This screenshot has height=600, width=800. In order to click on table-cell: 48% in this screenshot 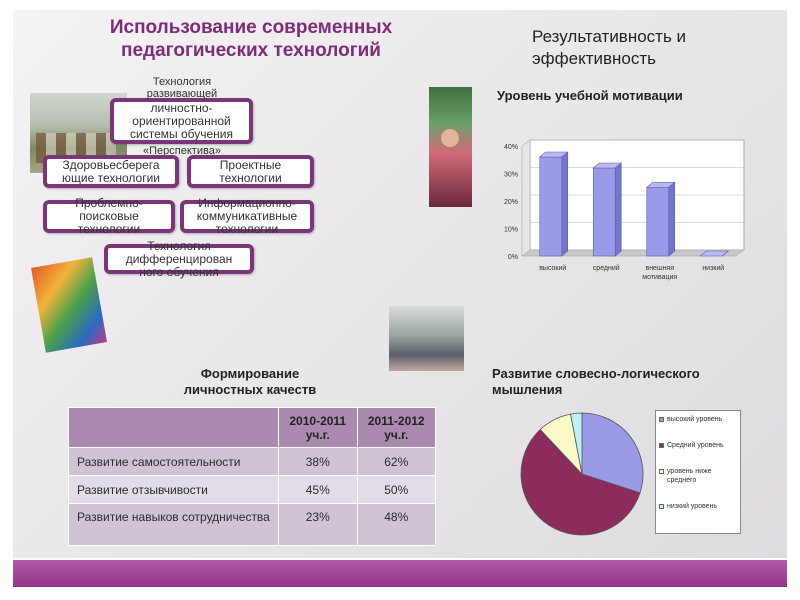, I will do `click(396, 524)`.